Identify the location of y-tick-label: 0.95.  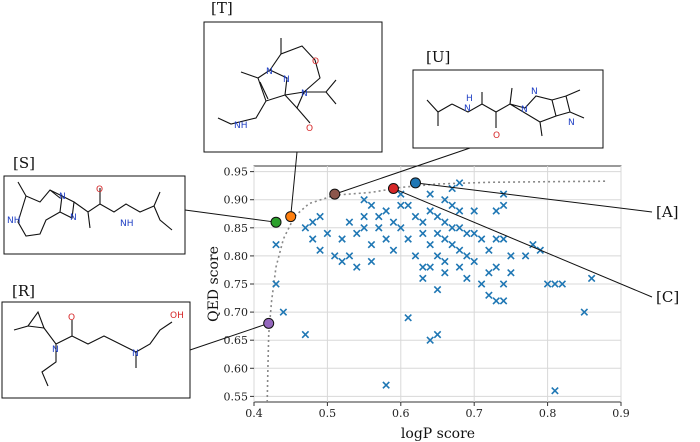
(236, 172).